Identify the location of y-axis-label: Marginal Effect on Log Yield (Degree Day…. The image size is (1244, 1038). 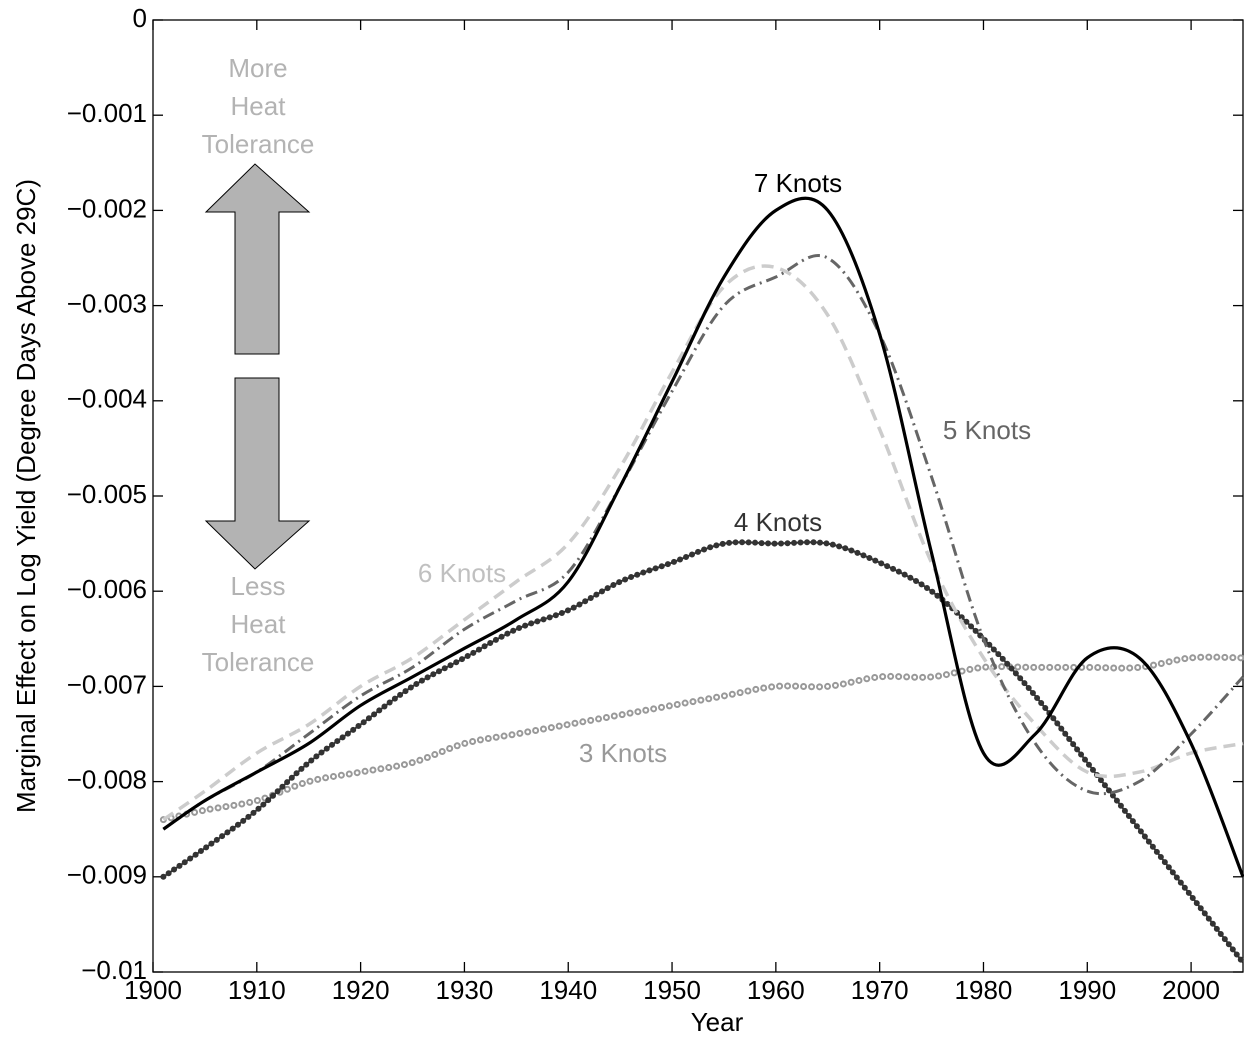
(26, 496).